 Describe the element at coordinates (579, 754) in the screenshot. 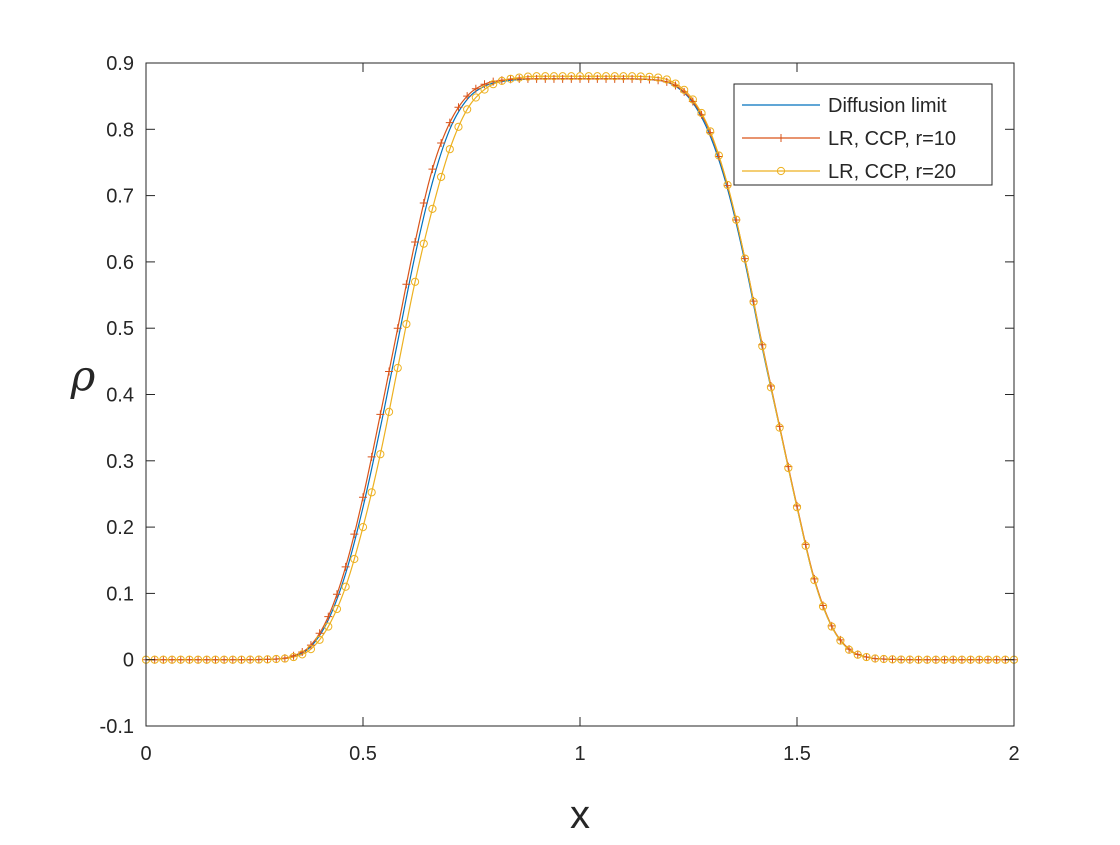

I see `x-tick-label: 1` at that location.